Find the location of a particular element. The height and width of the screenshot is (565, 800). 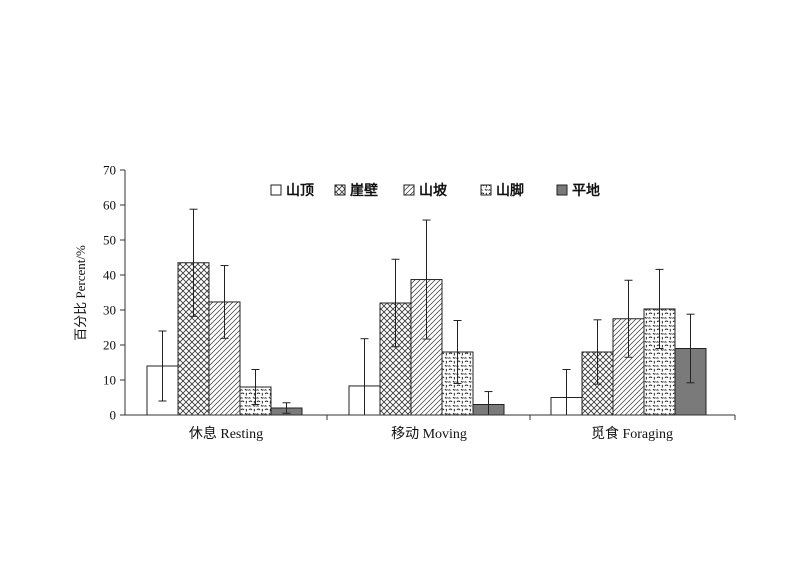

y-tick-label-40: 40 is located at coordinates (109, 275).